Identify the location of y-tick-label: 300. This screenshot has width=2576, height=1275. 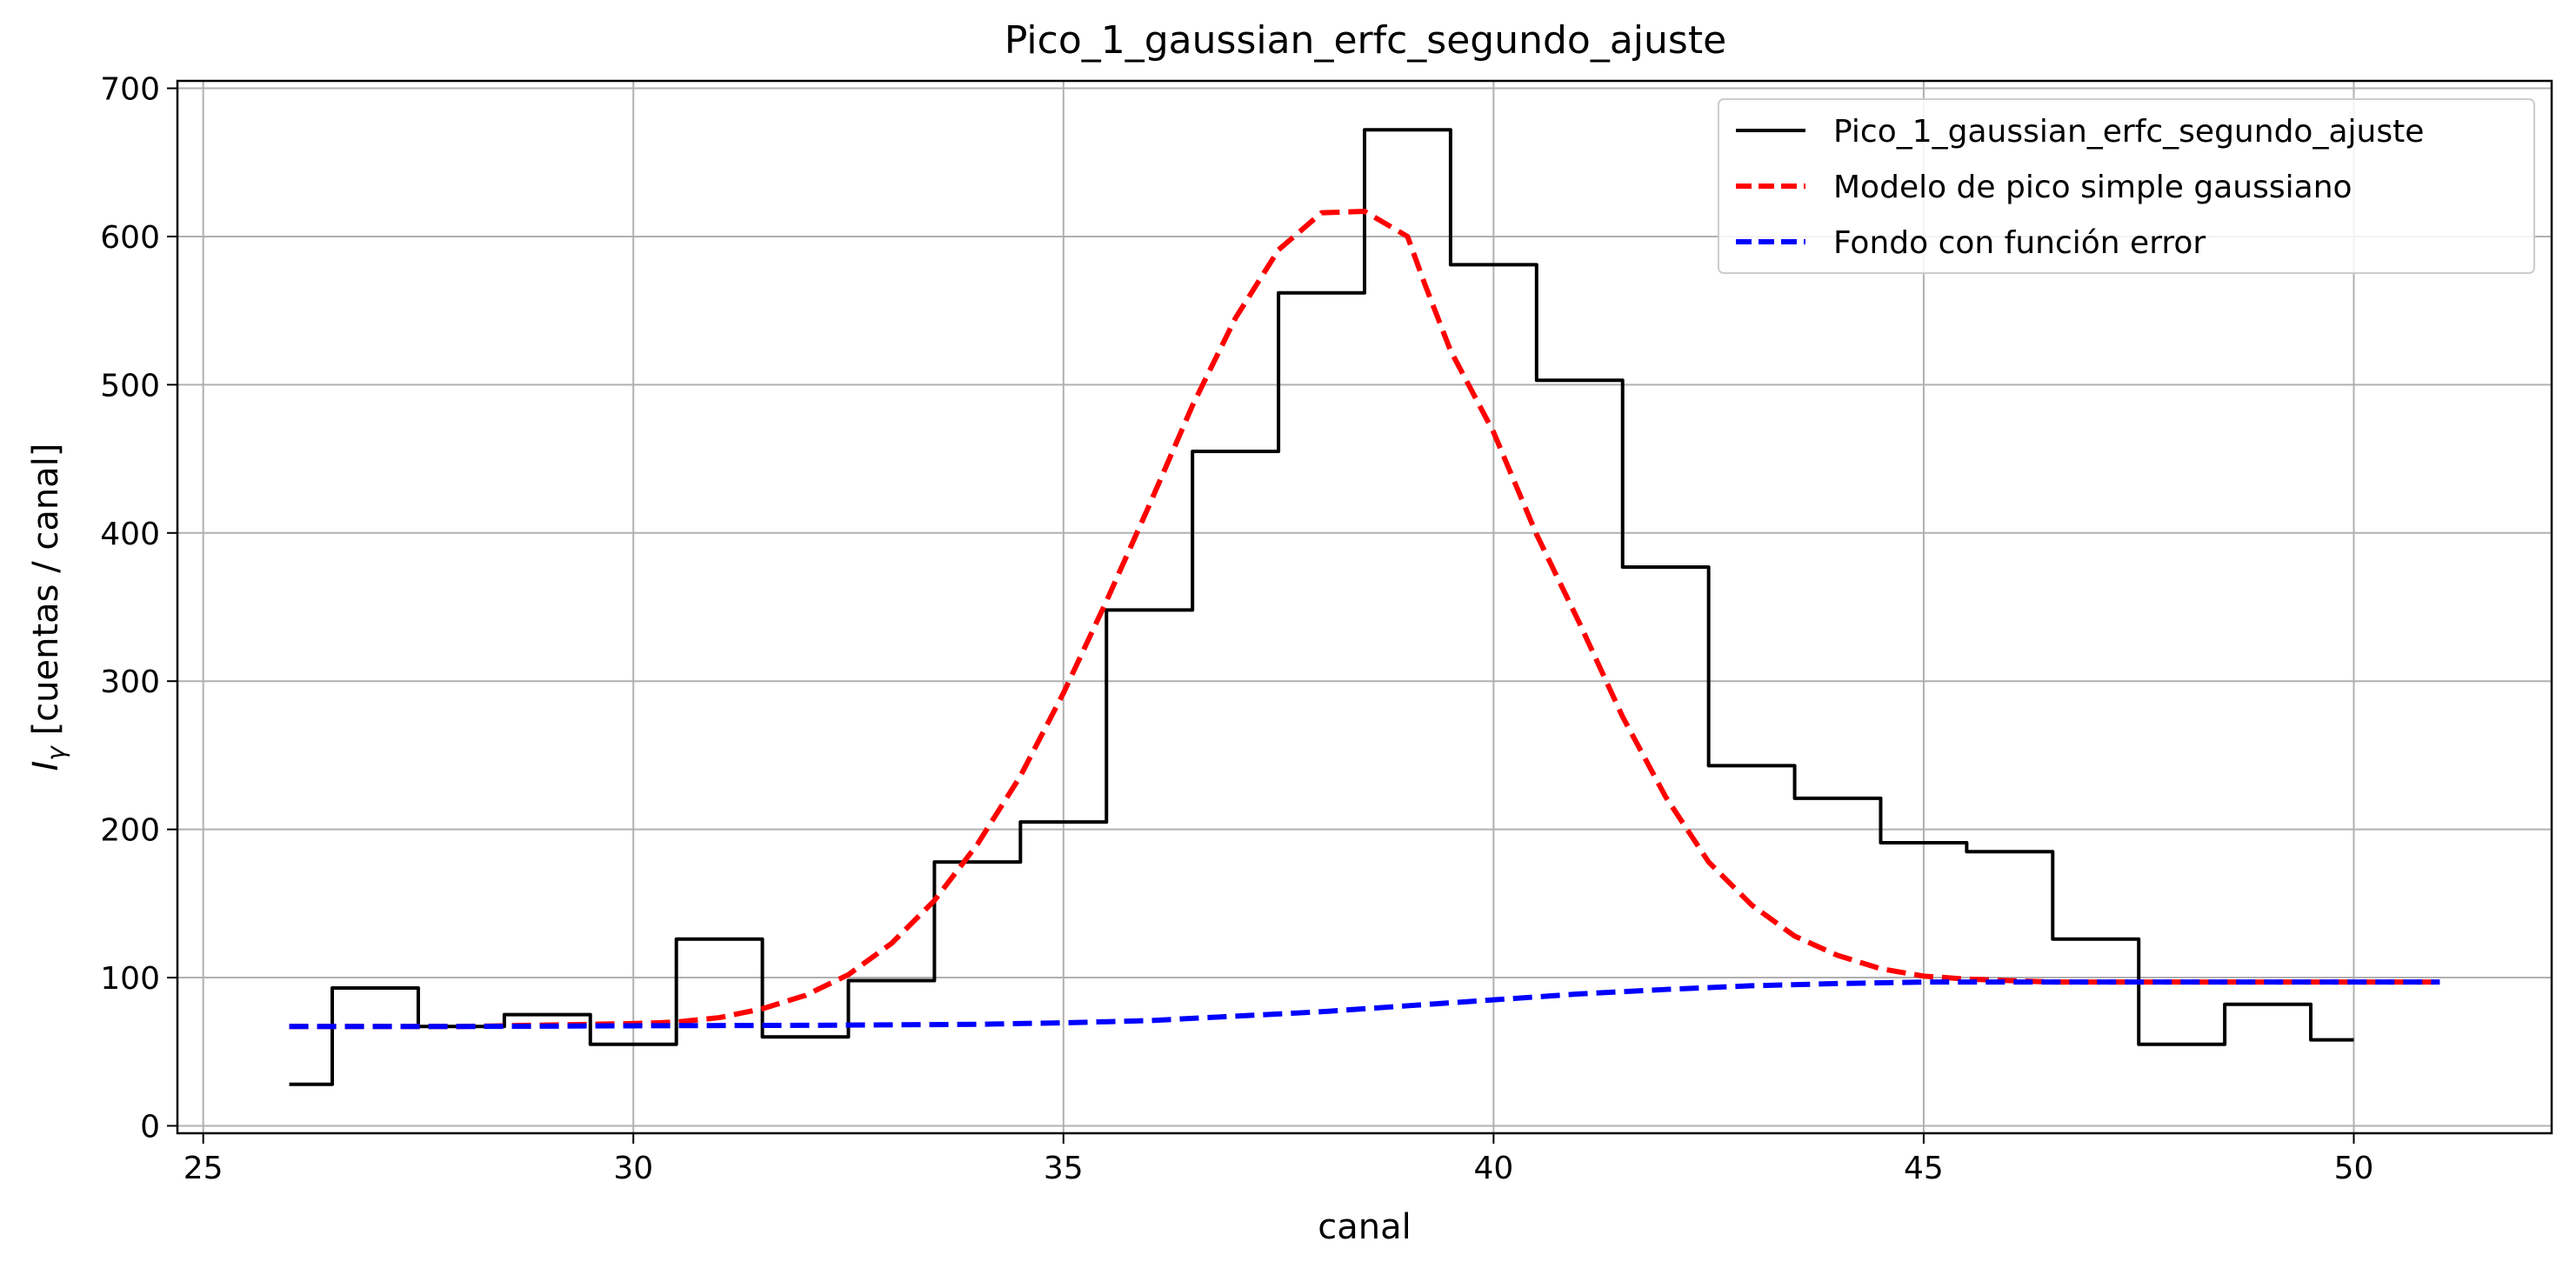
(130, 682).